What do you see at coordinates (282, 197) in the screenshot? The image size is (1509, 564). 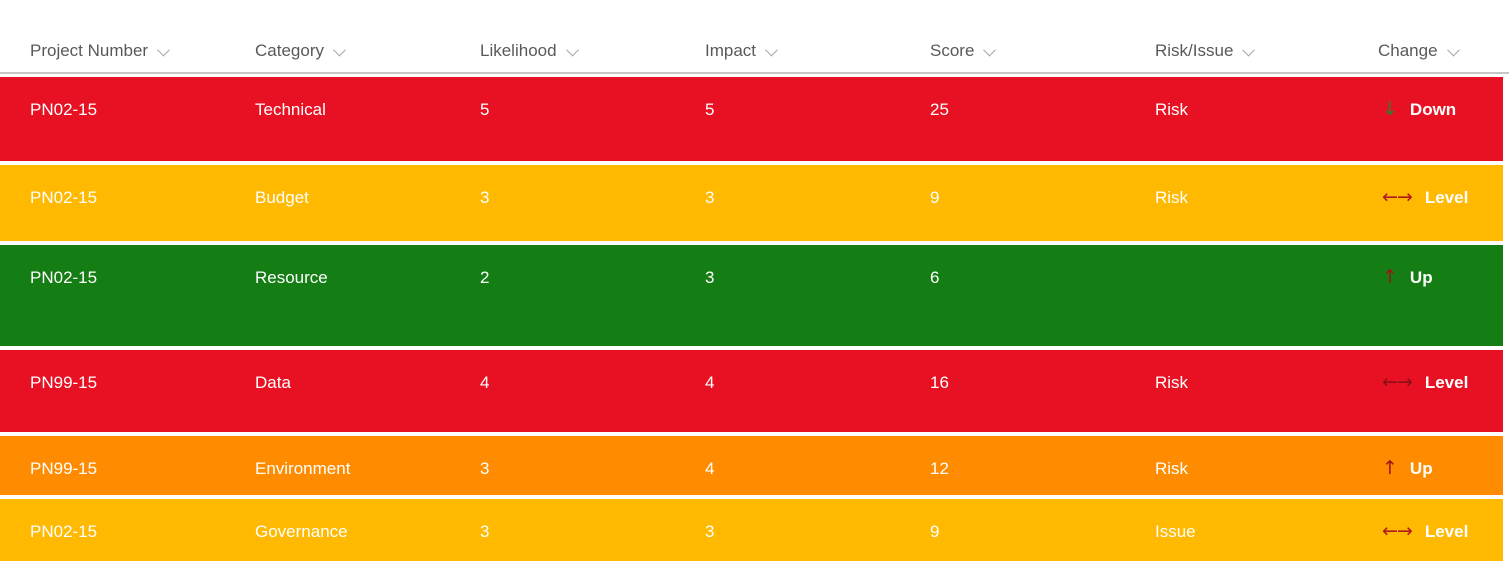 I see `category-cell: Budget` at bounding box center [282, 197].